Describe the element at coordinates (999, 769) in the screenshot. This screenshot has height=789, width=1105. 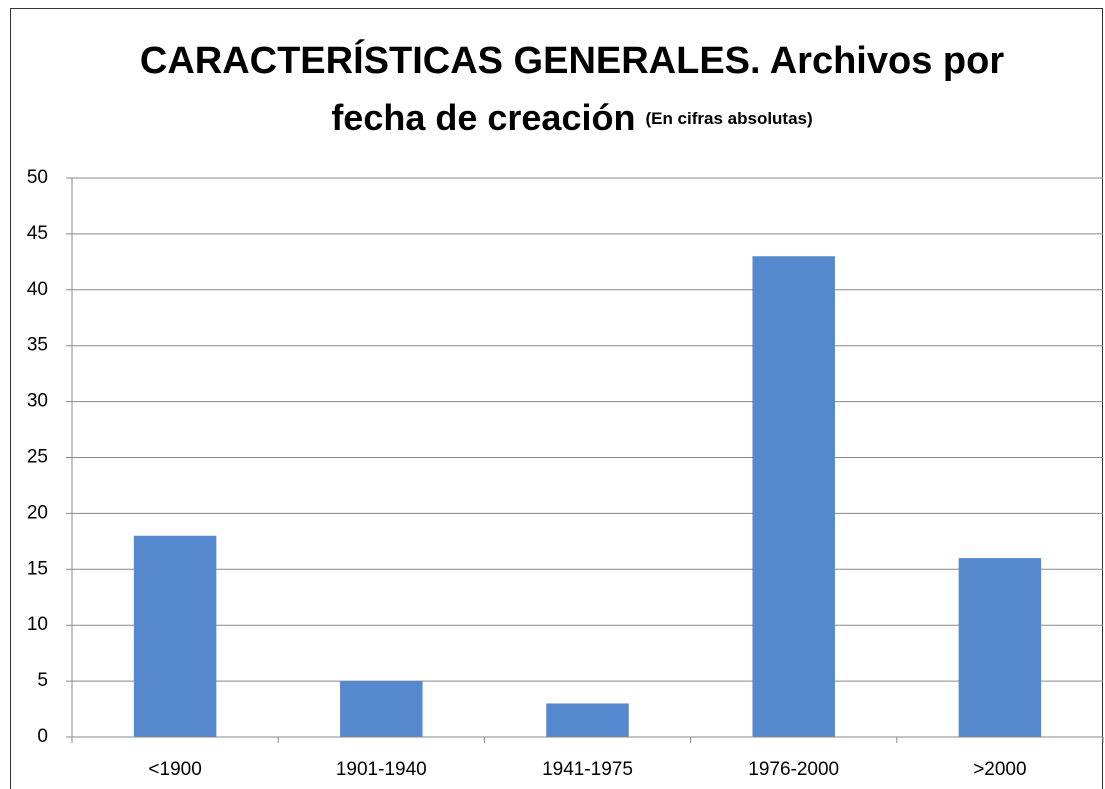
I see `x-tick-label: >2000` at that location.